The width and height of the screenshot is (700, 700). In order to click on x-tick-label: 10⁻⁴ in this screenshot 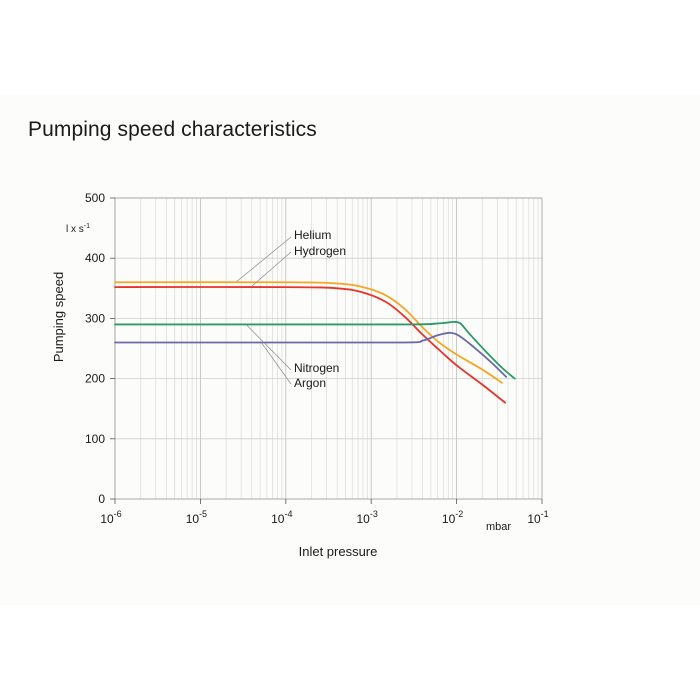, I will do `click(281, 517)`.